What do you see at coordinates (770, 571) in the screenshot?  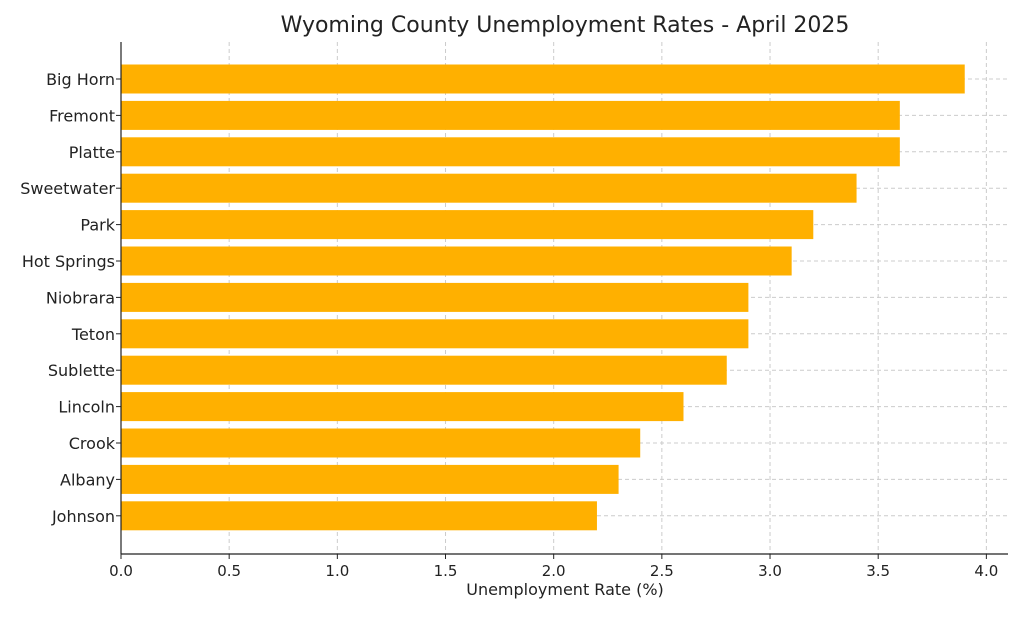 I see `x-tick-label: 3.0` at bounding box center [770, 571].